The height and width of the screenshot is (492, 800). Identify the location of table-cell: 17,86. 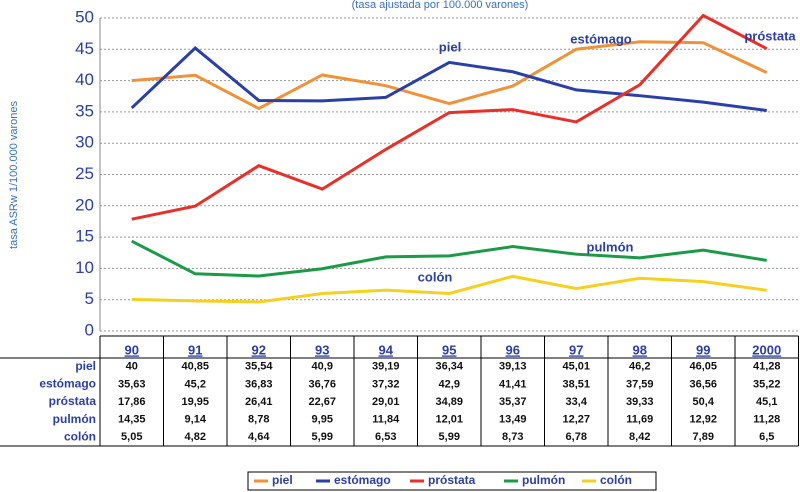
(132, 402).